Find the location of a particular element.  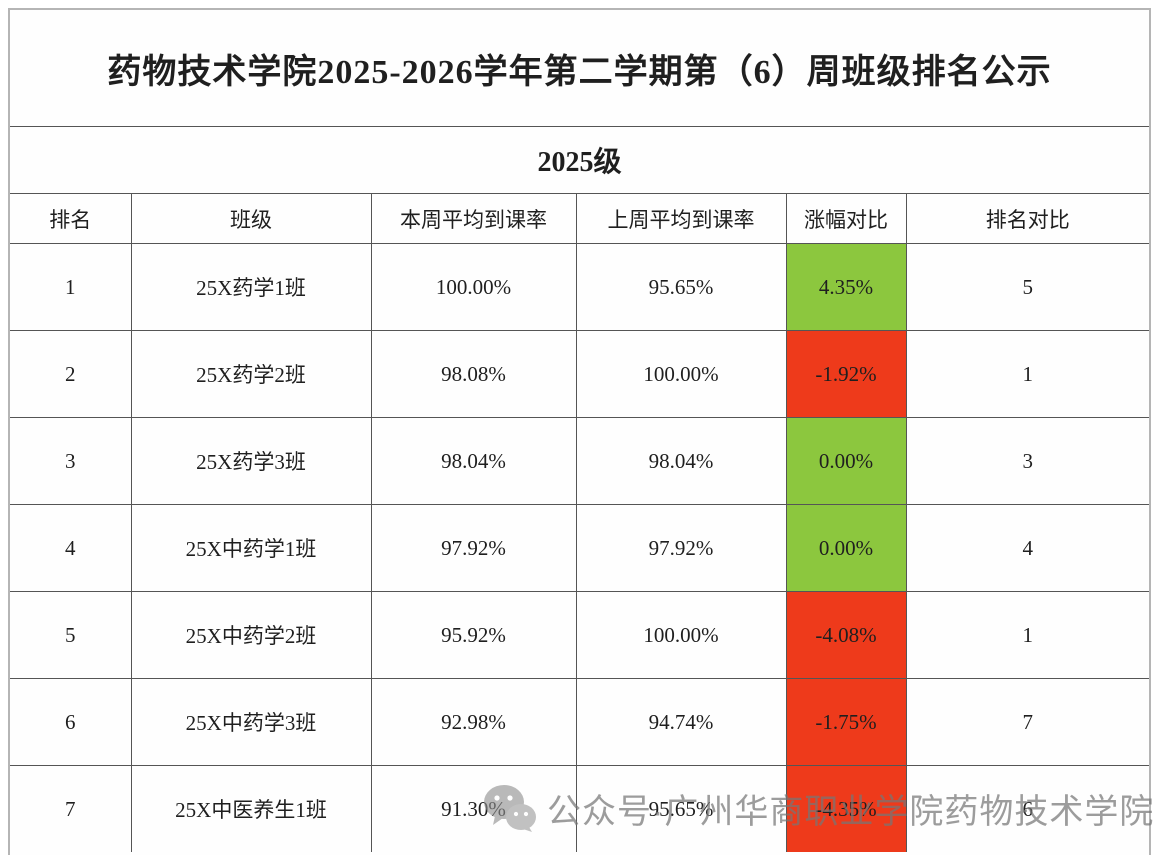

table-row: 4 25X中药学1班 97.92% 97.92% 0.00% 4 is located at coordinates (579, 548).